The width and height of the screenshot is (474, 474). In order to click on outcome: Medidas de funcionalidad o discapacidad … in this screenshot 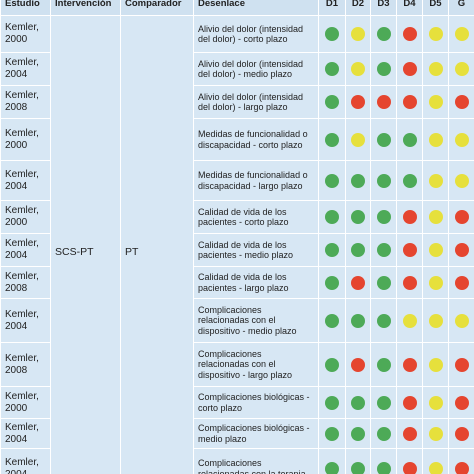, I will do `click(256, 180)`.